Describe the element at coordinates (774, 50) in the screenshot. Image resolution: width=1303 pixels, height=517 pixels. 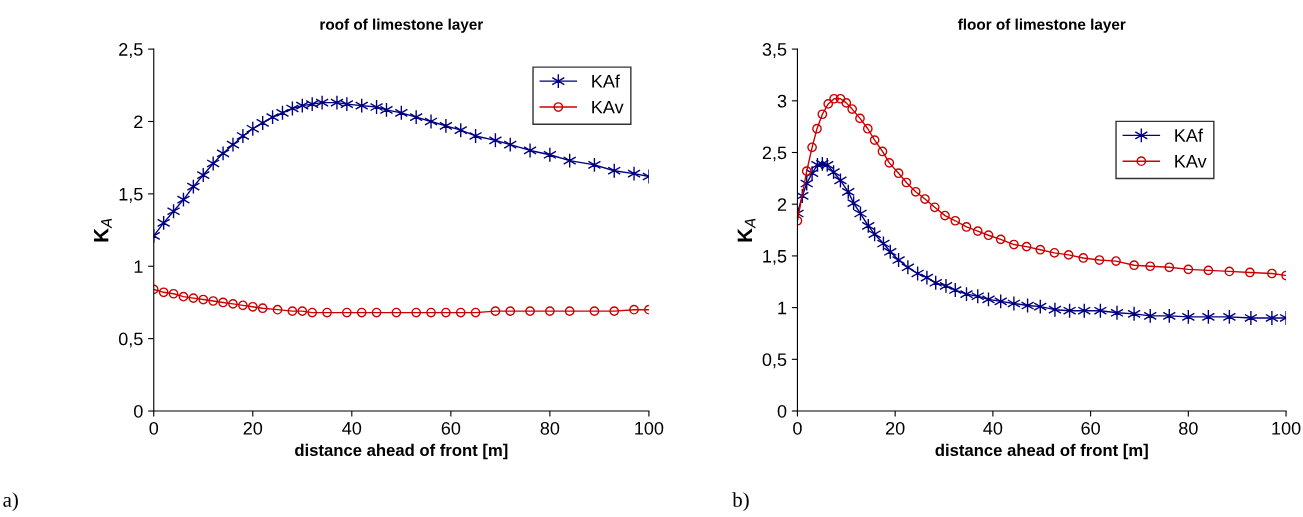
I see `y-tick-label: 3,5` at that location.